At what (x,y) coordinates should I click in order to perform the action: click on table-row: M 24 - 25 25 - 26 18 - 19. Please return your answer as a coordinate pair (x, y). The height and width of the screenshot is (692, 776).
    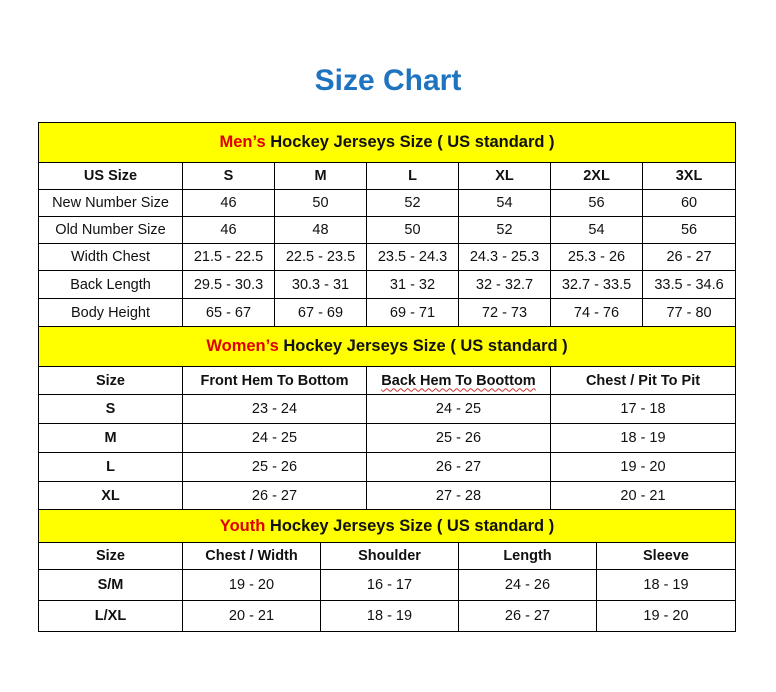
    Looking at the image, I should click on (387, 438).